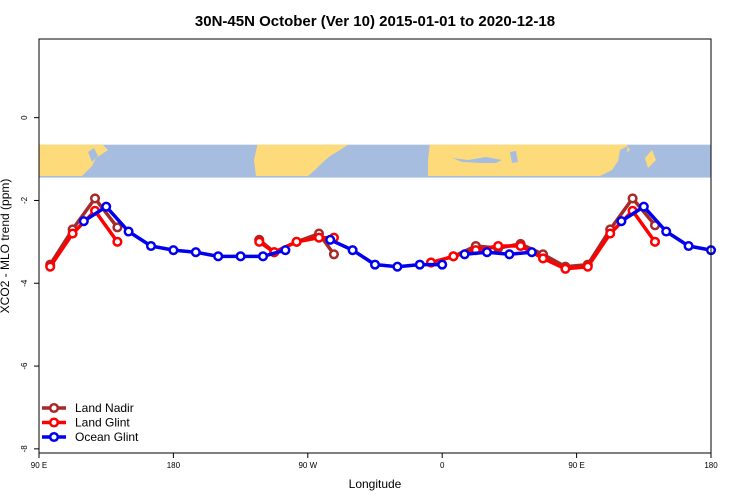 The height and width of the screenshot is (500, 750). I want to click on legend-item: Land Nadir, so click(88, 408).